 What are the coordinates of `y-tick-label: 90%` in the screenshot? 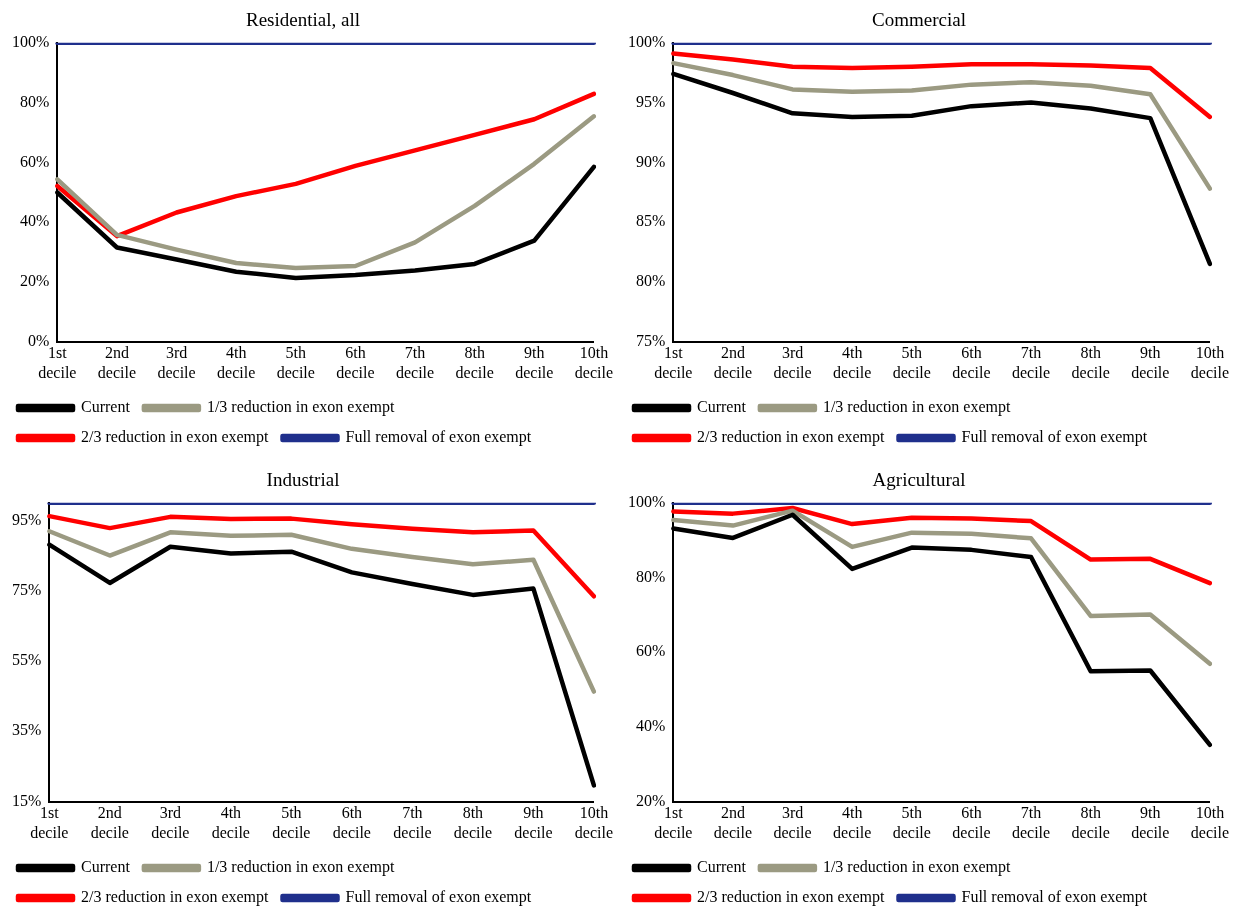 It's located at (651, 161).